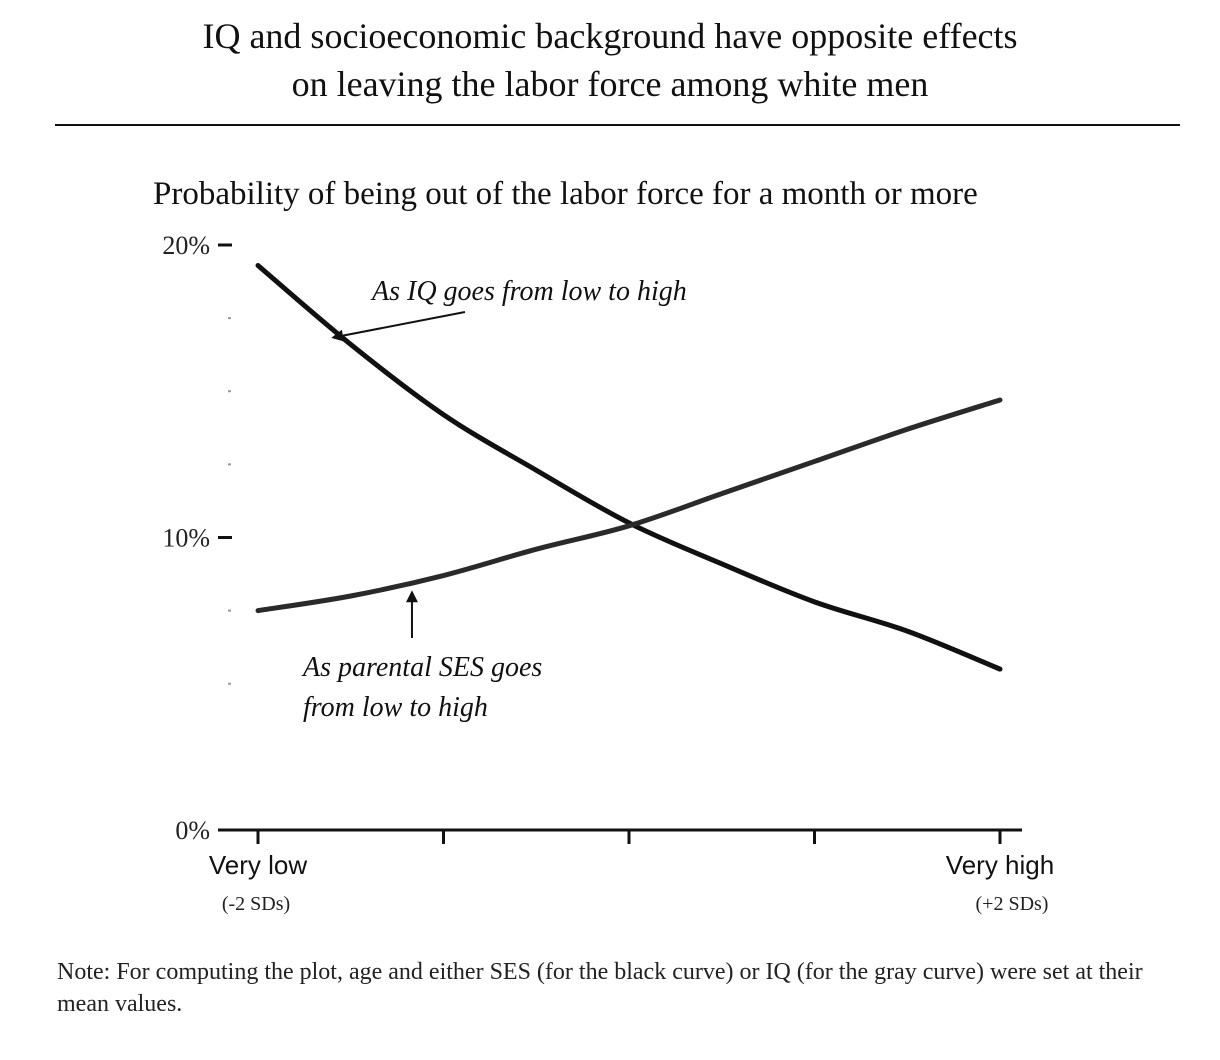  I want to click on x-category-sublabel-1: (+2 SDs), so click(1012, 904).